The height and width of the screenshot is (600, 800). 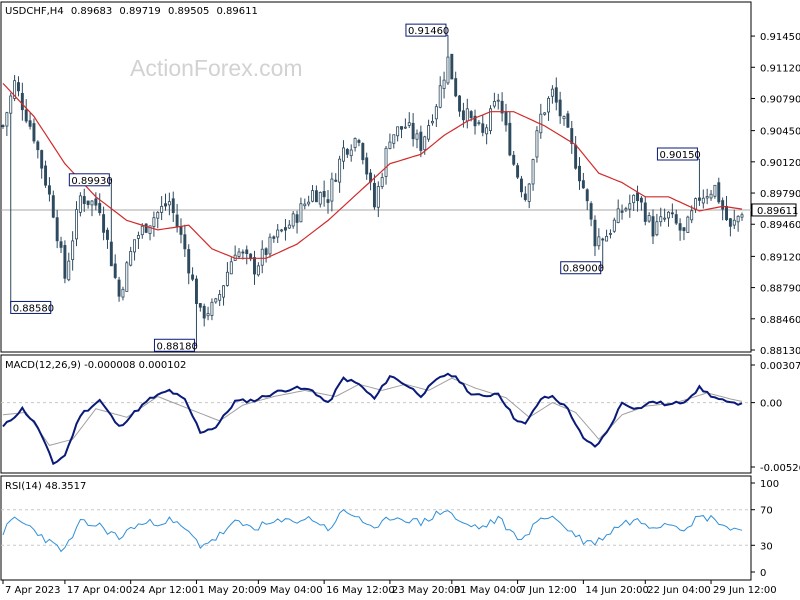 What do you see at coordinates (780, 320) in the screenshot?
I see `price-y-tick-label: 0.88460` at bounding box center [780, 320].